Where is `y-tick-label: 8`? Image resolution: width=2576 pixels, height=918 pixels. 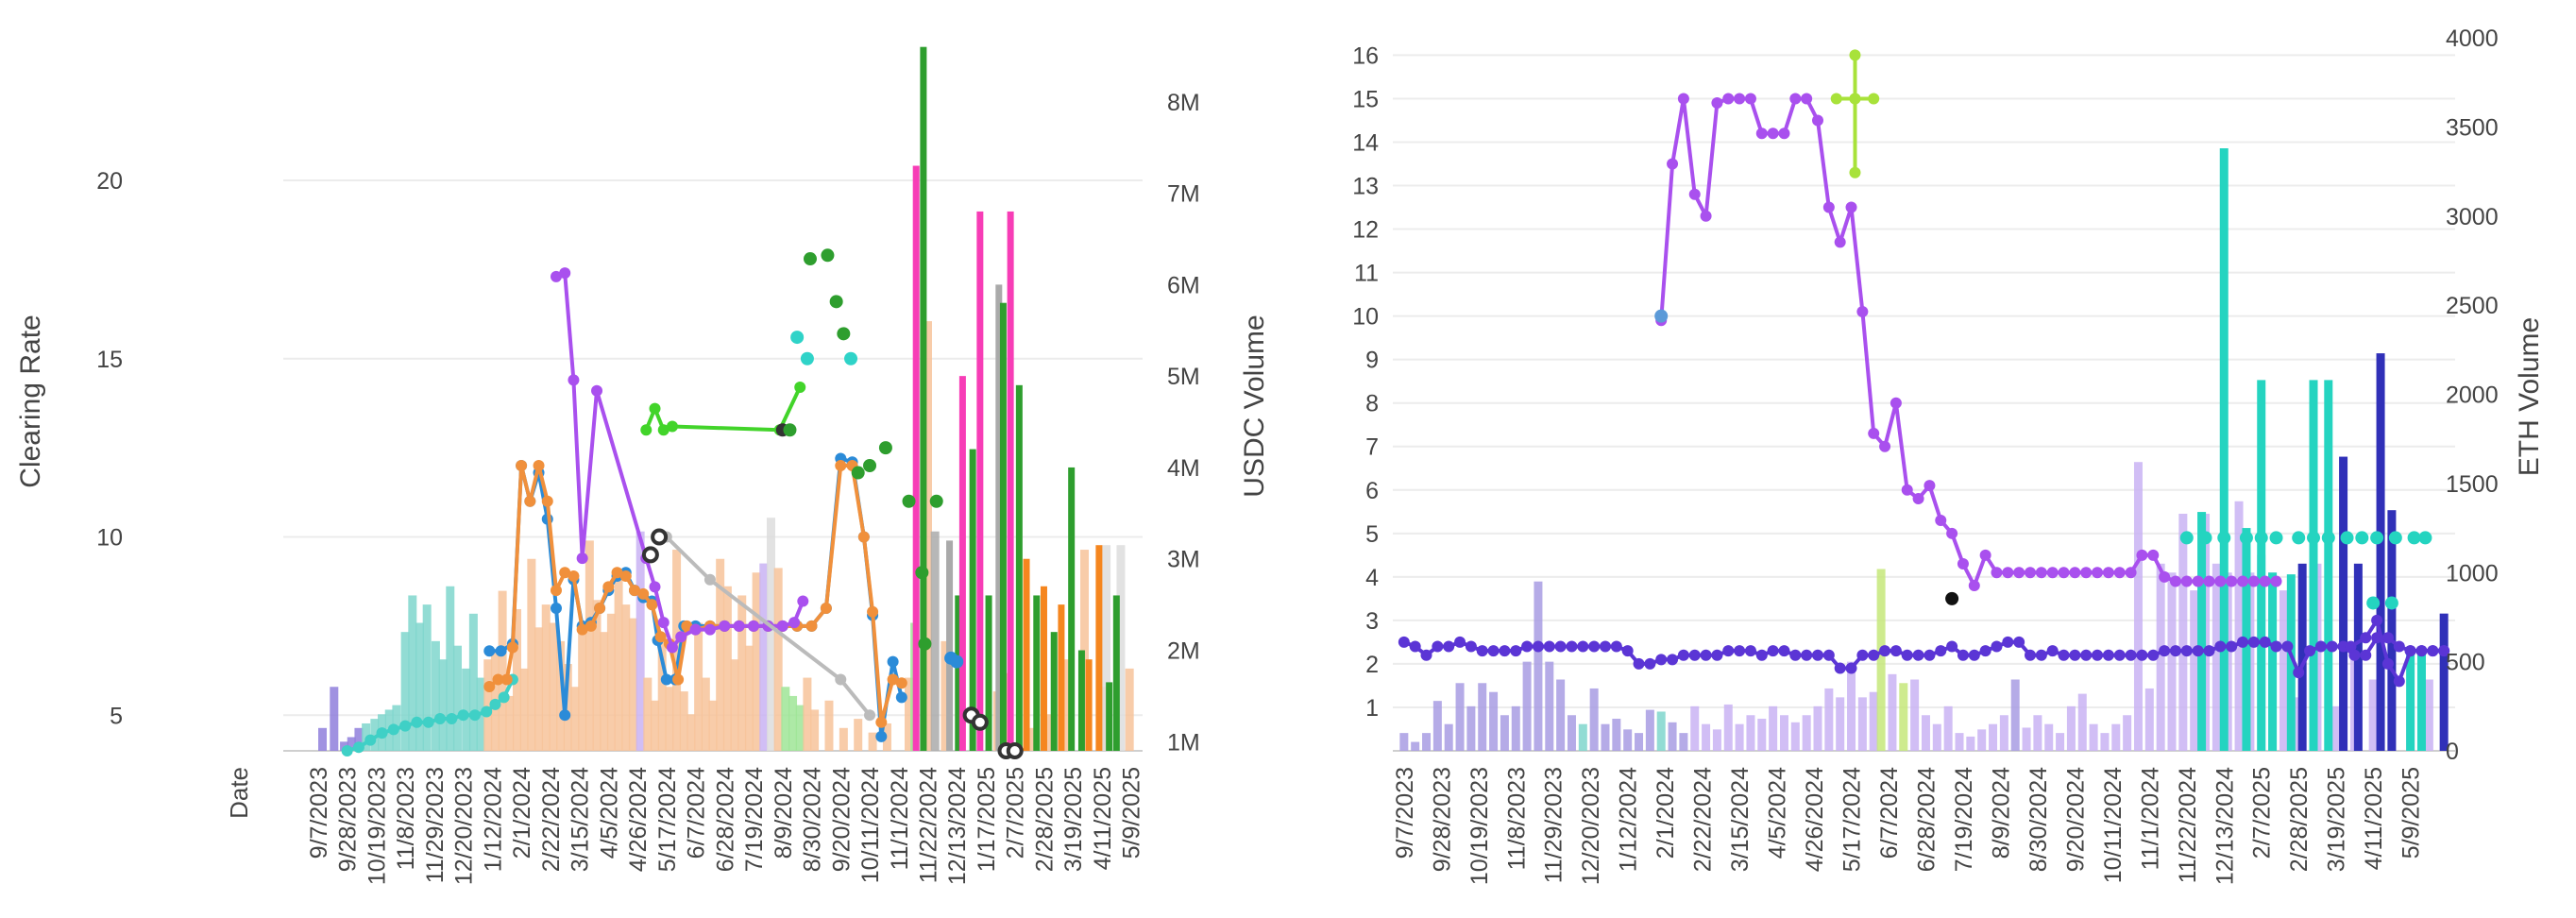 y-tick-label: 8 is located at coordinates (1372, 404).